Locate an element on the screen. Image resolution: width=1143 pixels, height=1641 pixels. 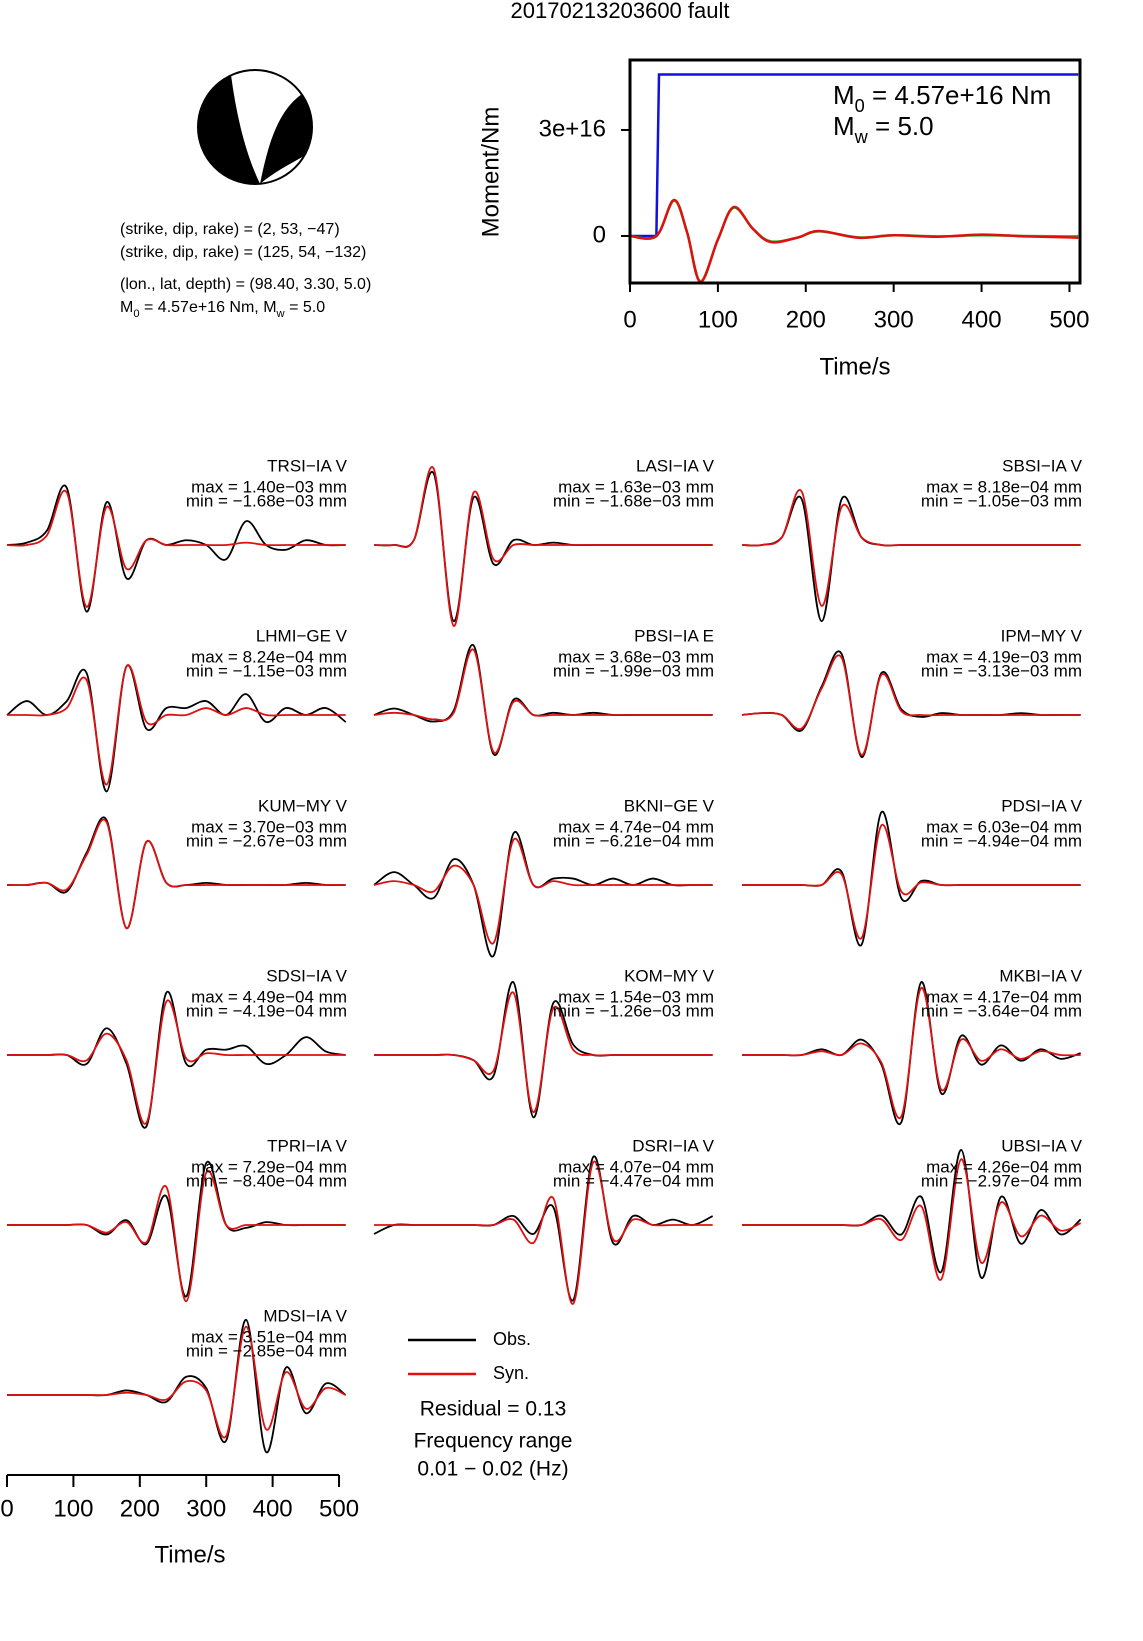
beachball-white-lobe is located at coordinates (266, 126).